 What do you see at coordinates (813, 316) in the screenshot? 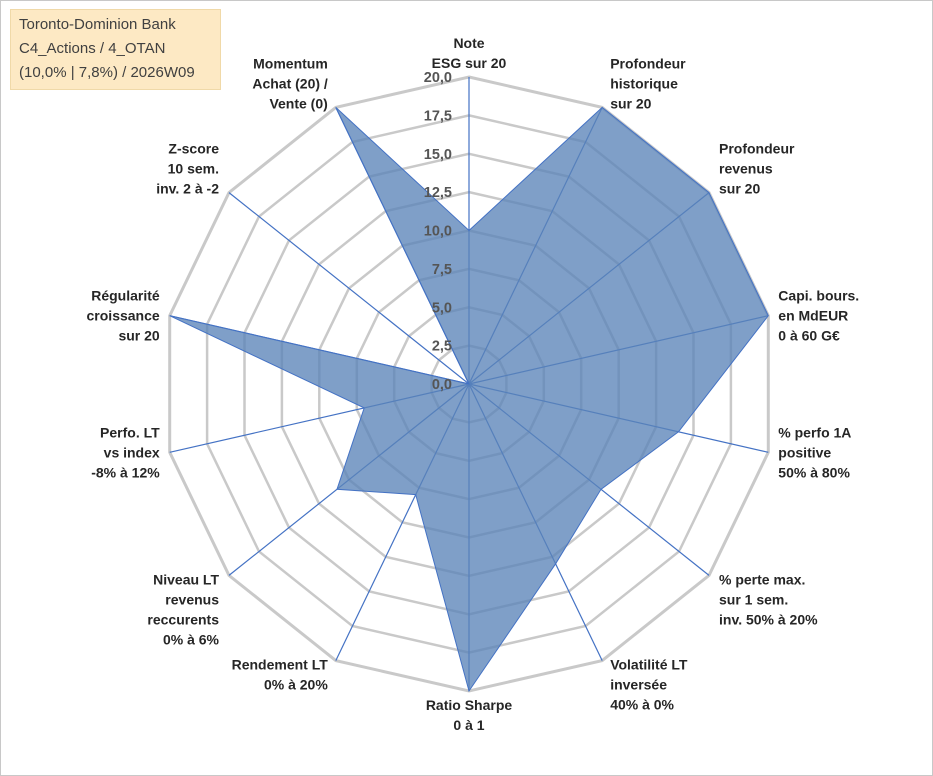
I see `axis-label-3: en MdEUR` at bounding box center [813, 316].